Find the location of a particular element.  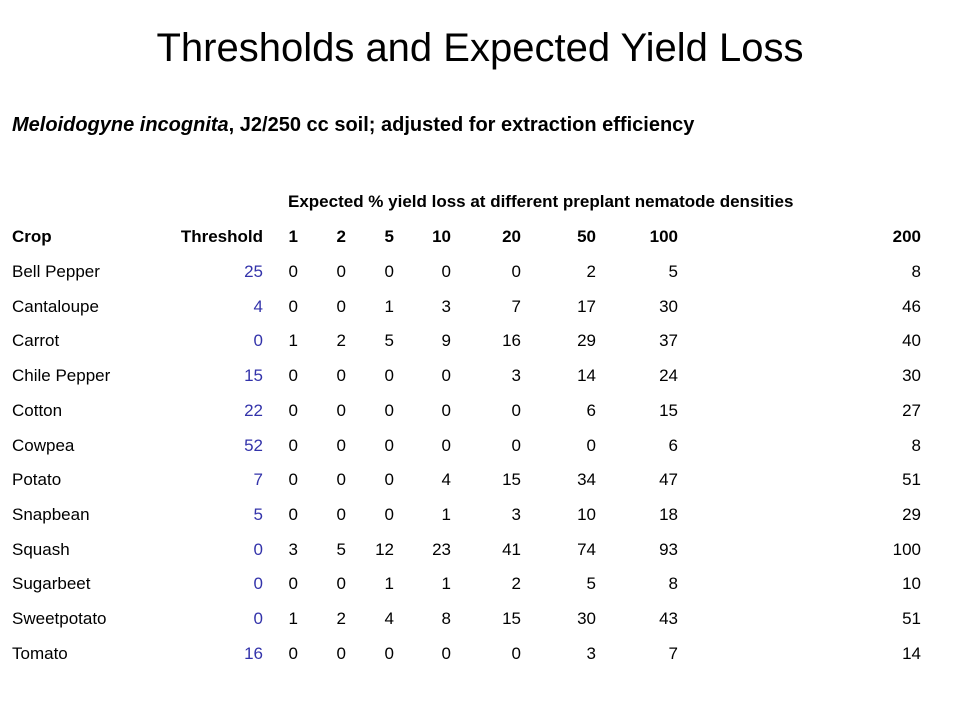

crop-name: Tomato is located at coordinates (40, 653).